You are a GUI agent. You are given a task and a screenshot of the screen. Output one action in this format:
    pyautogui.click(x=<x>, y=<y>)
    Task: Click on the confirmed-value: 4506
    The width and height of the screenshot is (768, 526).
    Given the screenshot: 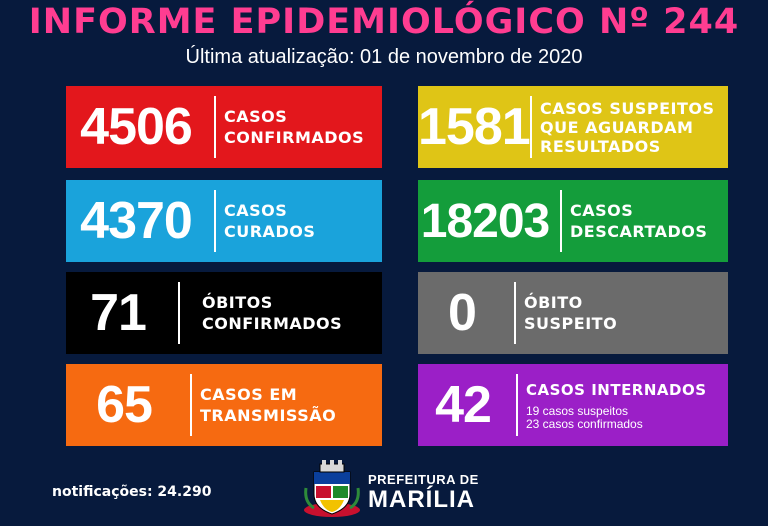 What is the action you would take?
    pyautogui.click(x=136, y=127)
    